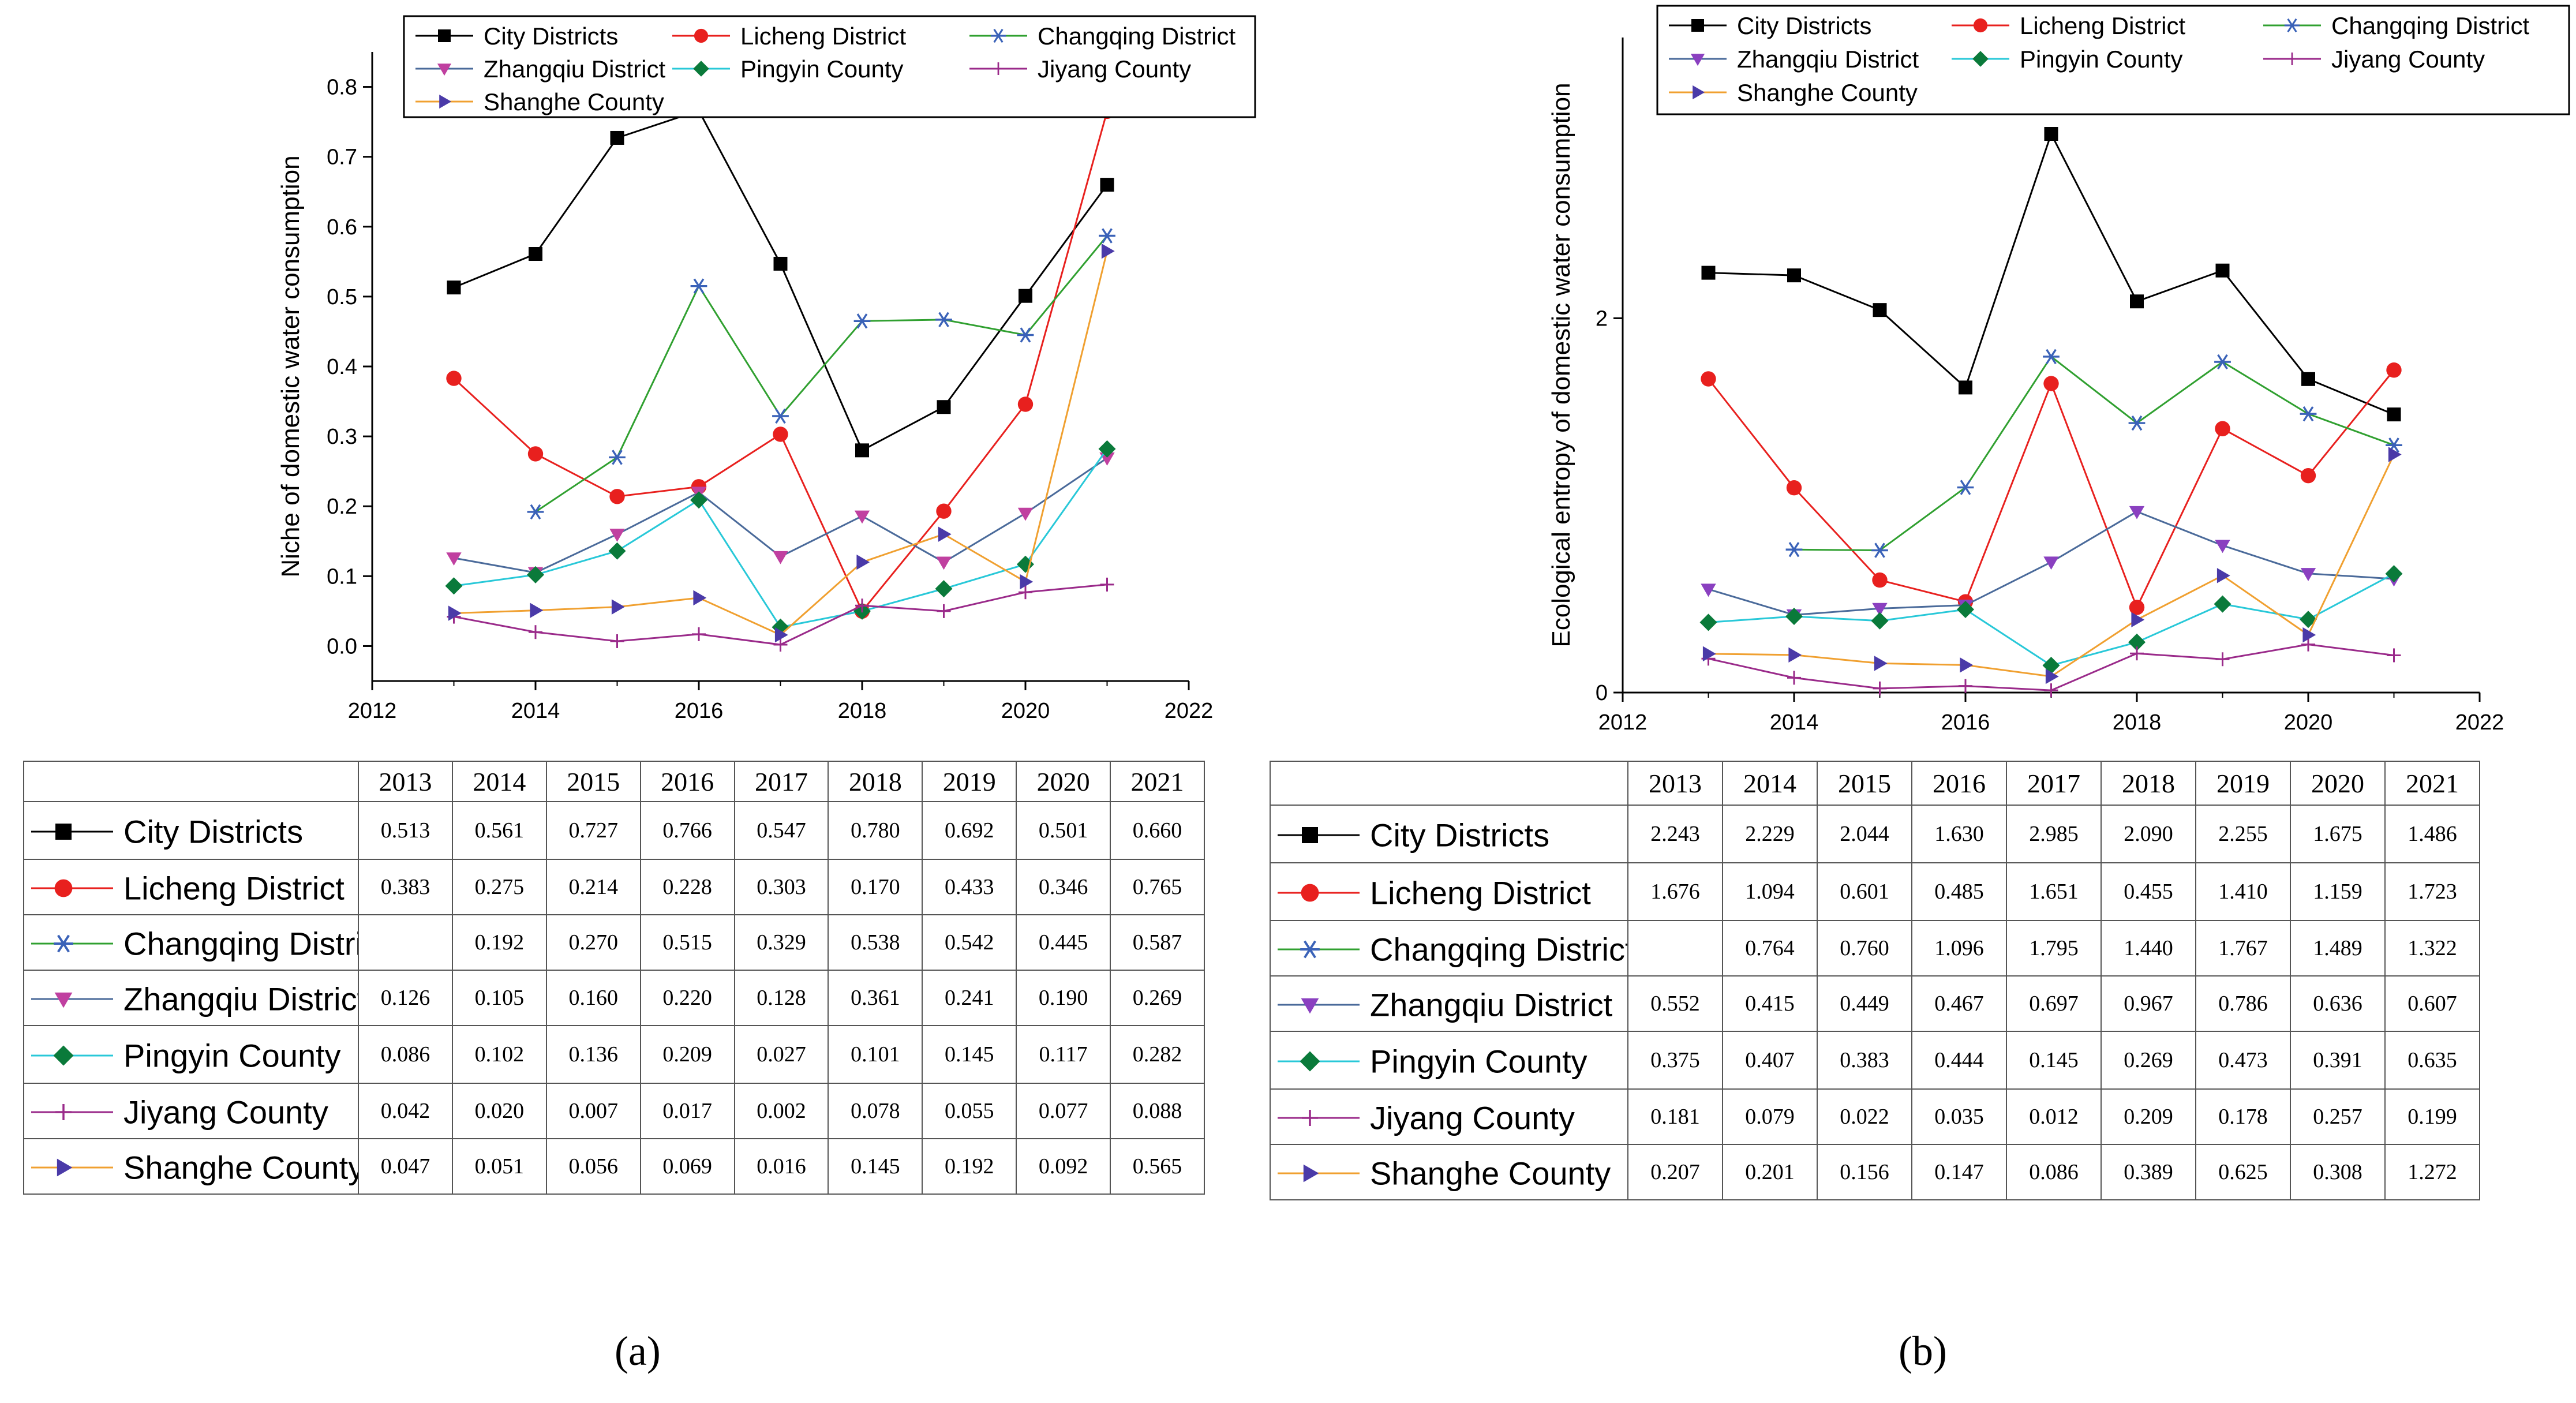 The width and height of the screenshot is (2576, 1403). I want to click on legend-label: City Districts, so click(551, 36).